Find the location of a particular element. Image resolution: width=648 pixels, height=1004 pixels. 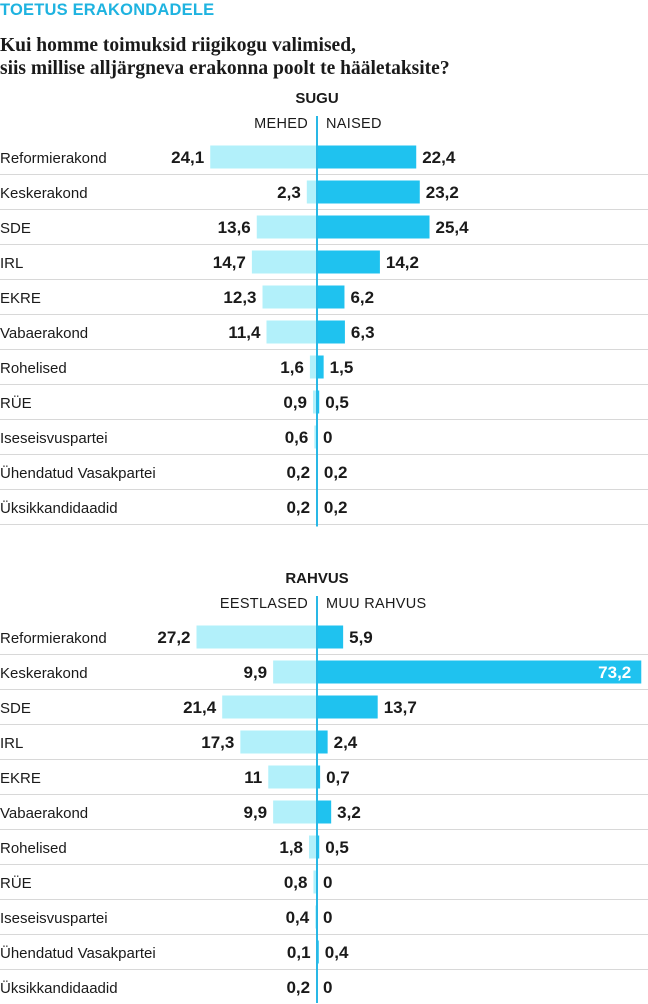

right-series-label: MUU RAHVUS is located at coordinates (376, 604).